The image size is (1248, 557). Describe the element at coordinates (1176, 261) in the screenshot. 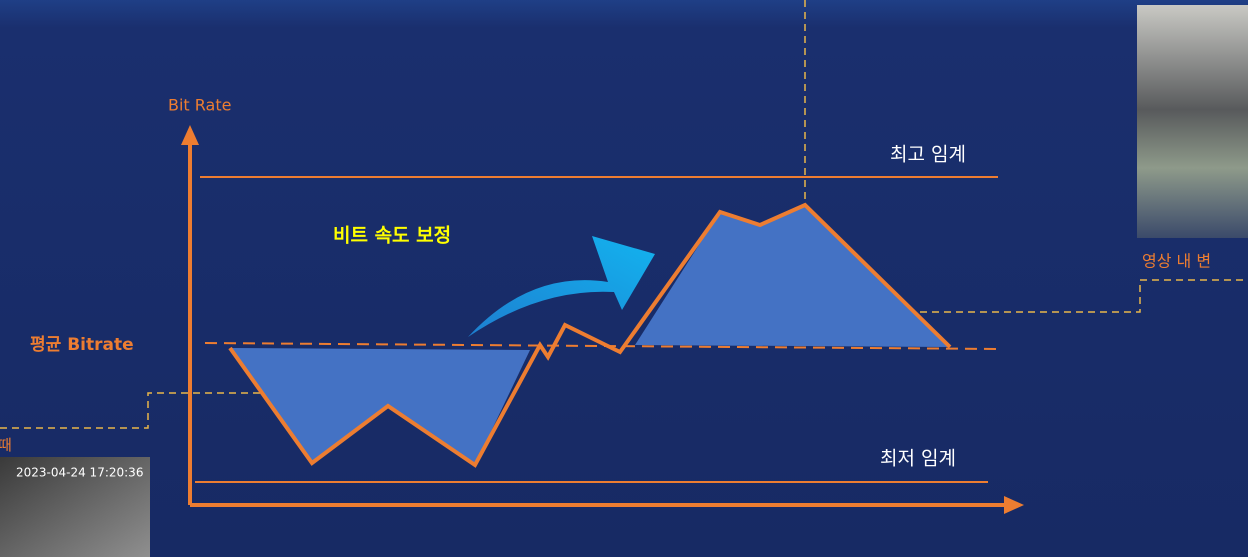

I see `right-caption: 영상 내 변` at that location.